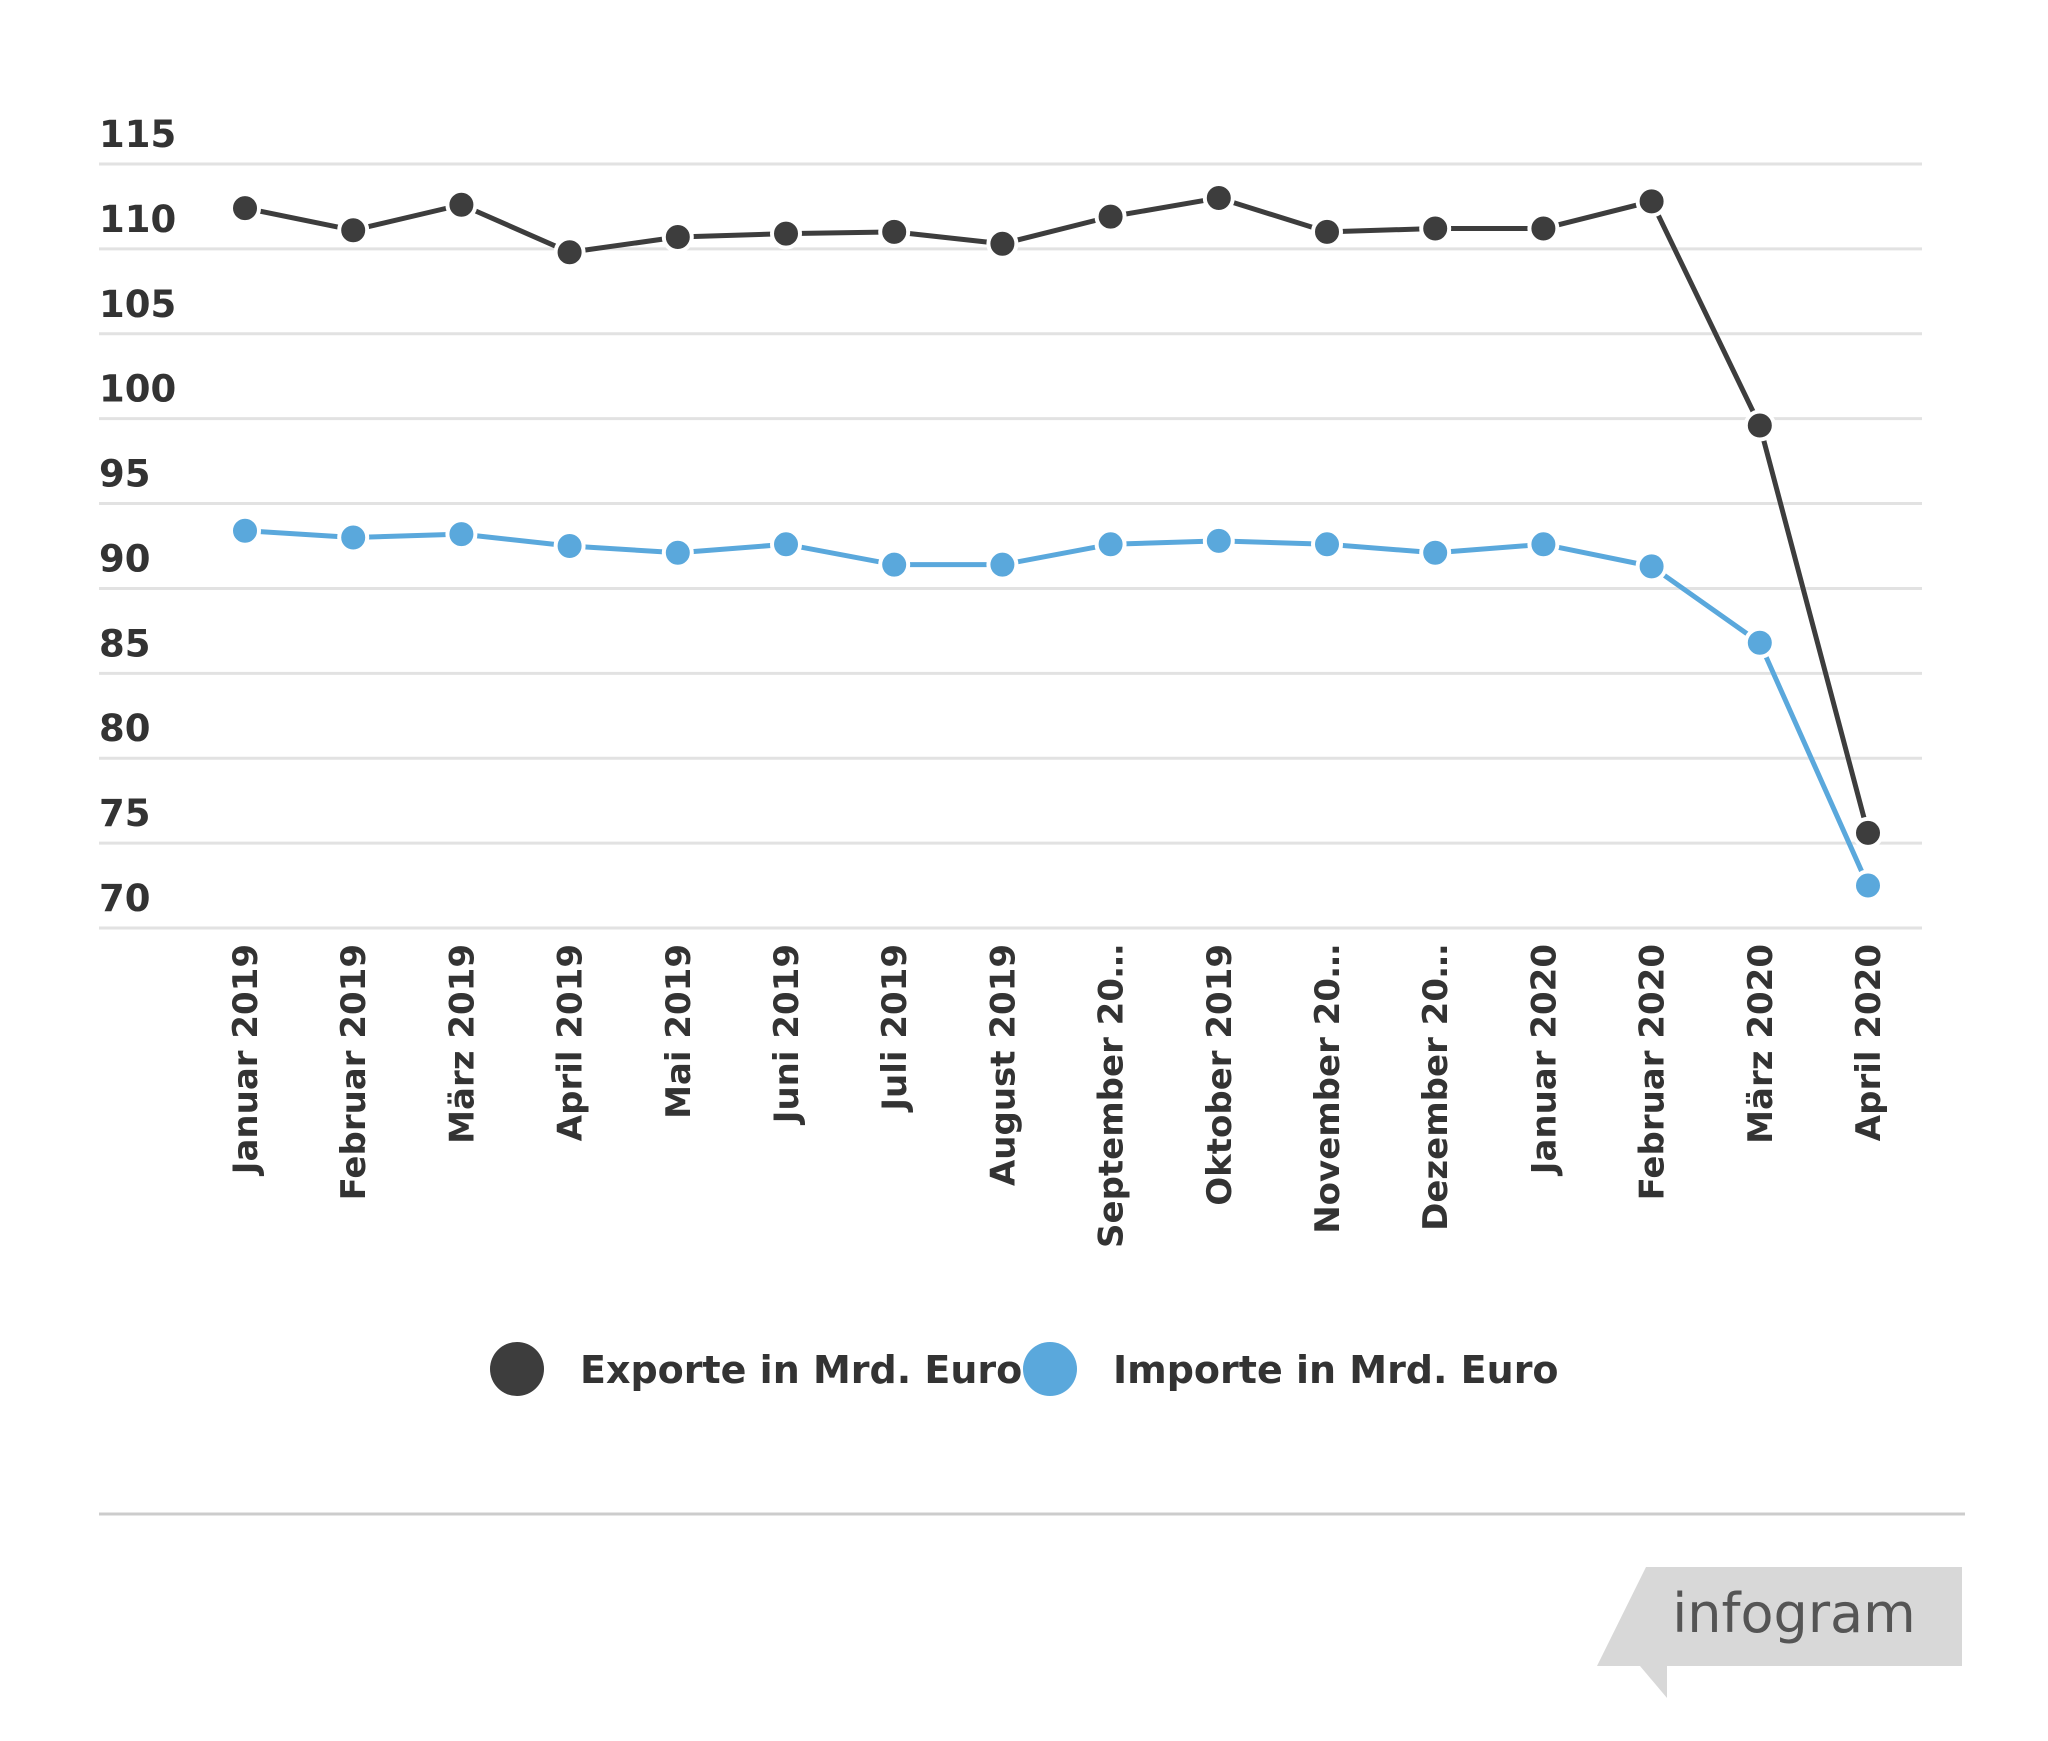 This screenshot has width=2048, height=1741. What do you see at coordinates (1761, 1044) in the screenshot?
I see `x-tick-label: März 2020` at bounding box center [1761, 1044].